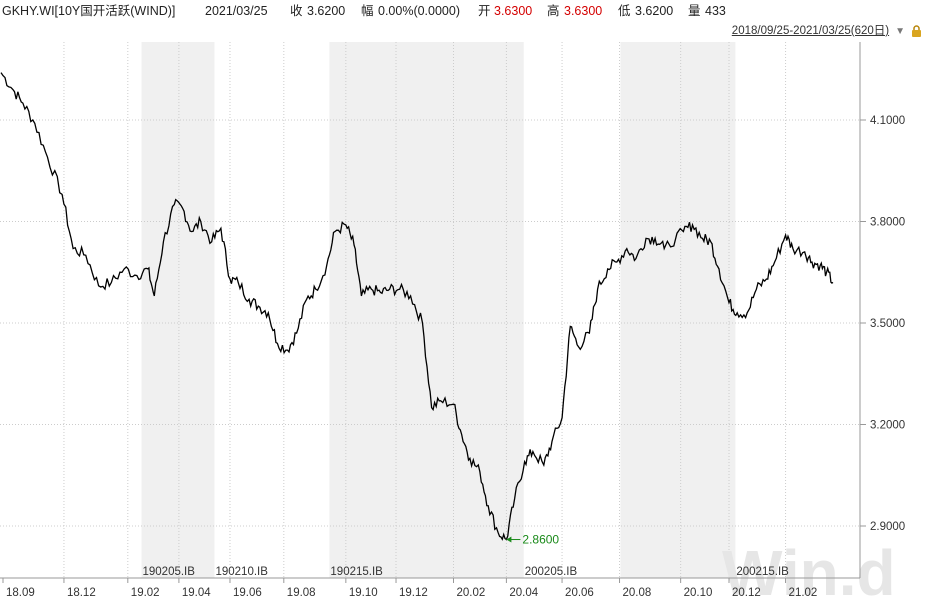  Describe the element at coordinates (470, 593) in the screenshot. I see `x-tick-label: 20.02` at that location.